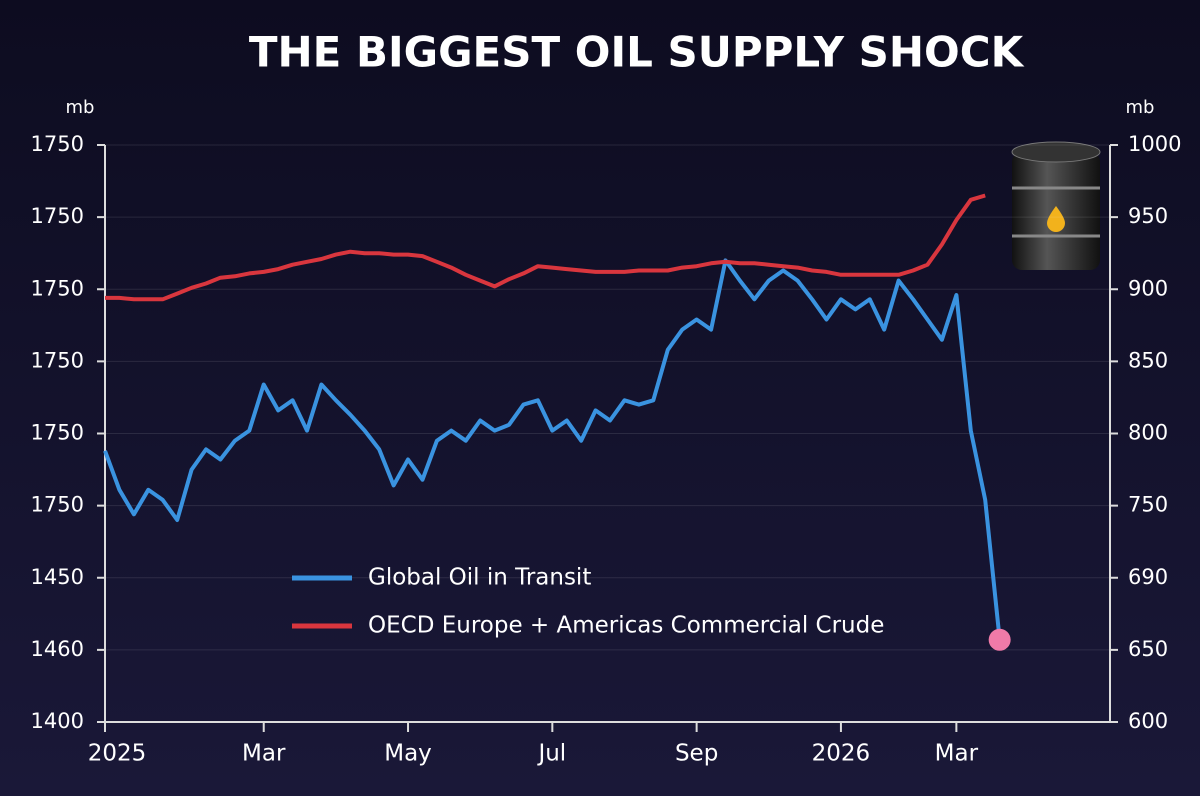  I want to click on series-line, so click(545, 247).